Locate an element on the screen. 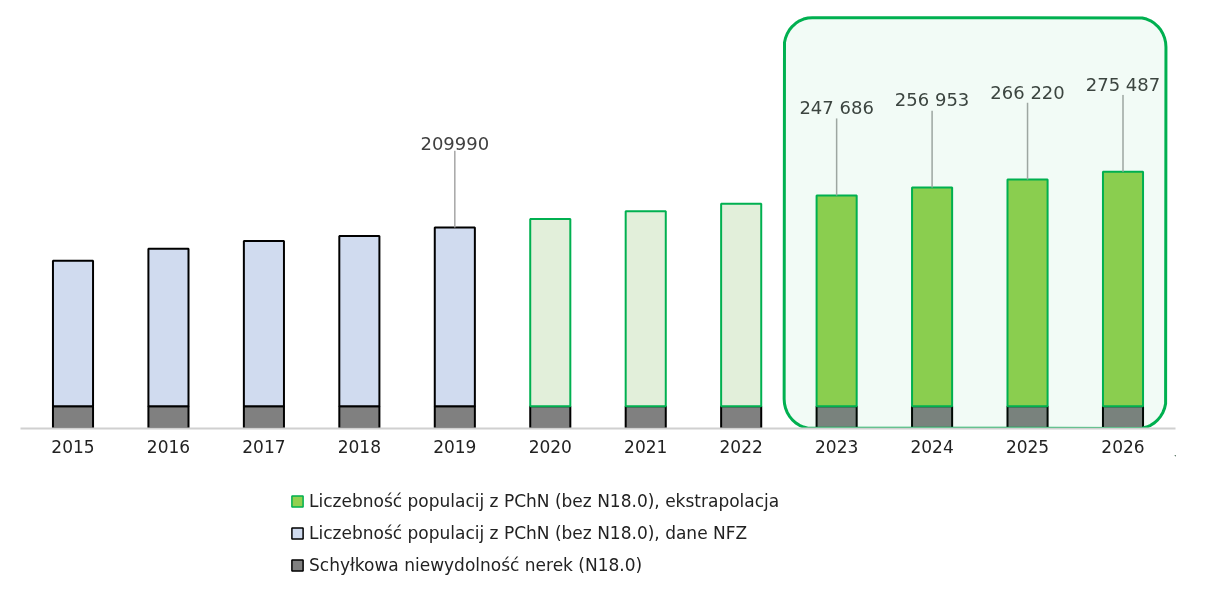 Image resolution: width=1208 pixels, height=592 pixels. data-label: 209990 is located at coordinates (455, 144).